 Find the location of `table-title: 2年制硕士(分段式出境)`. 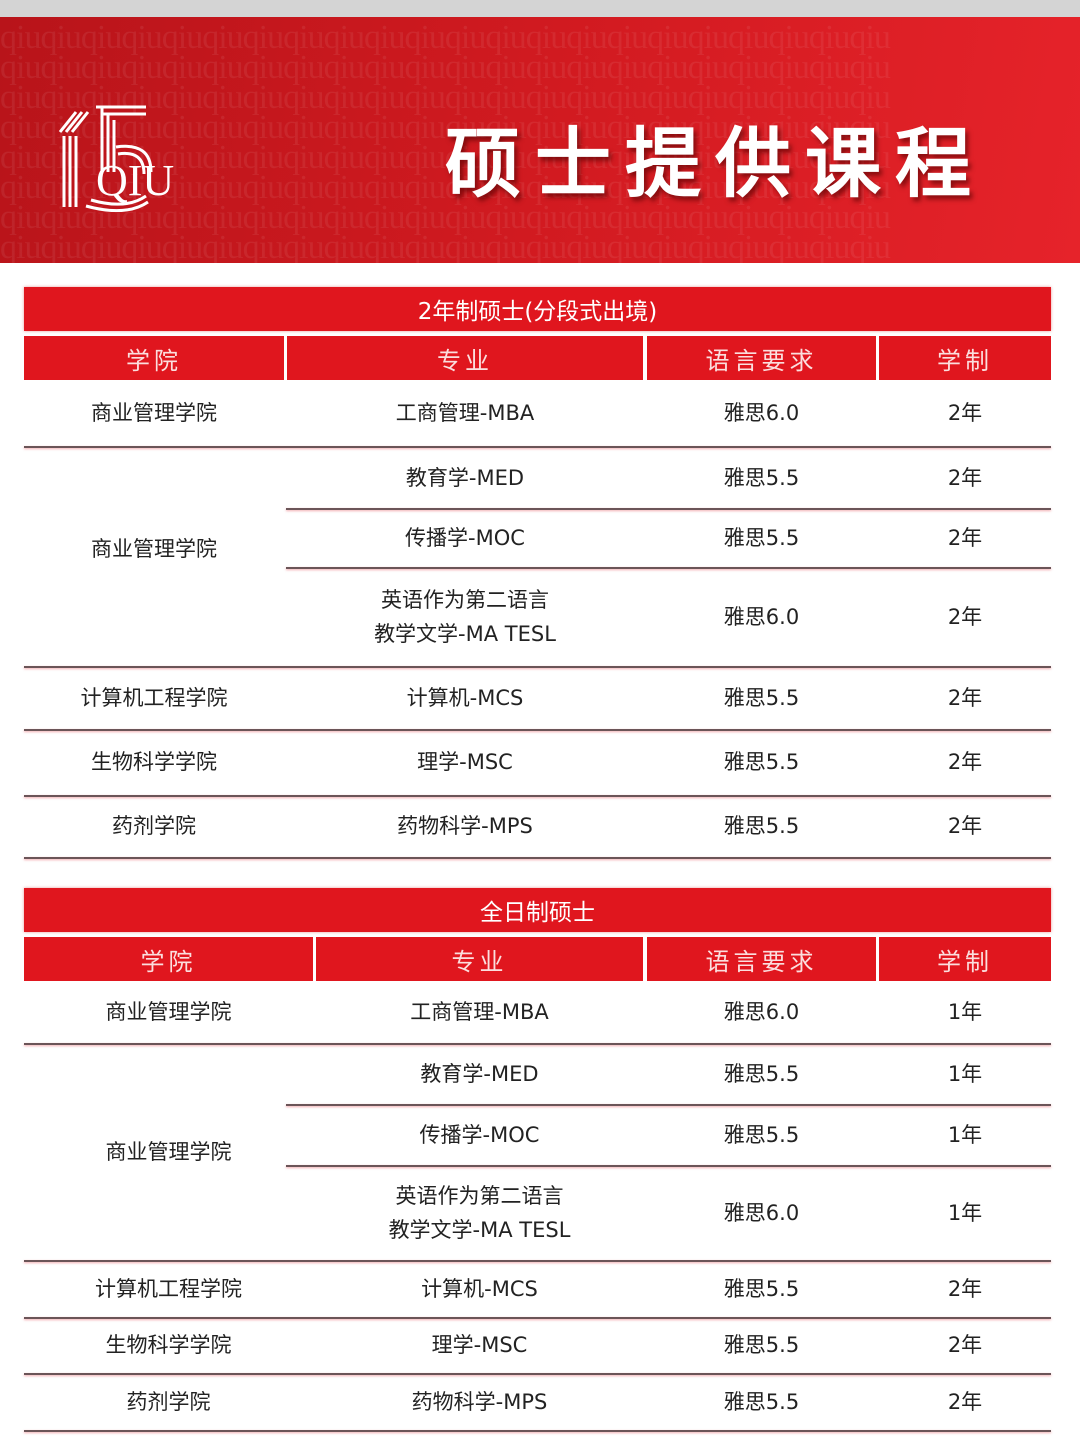

table-title: 2年制硕士(分段式出境) is located at coordinates (537, 309).